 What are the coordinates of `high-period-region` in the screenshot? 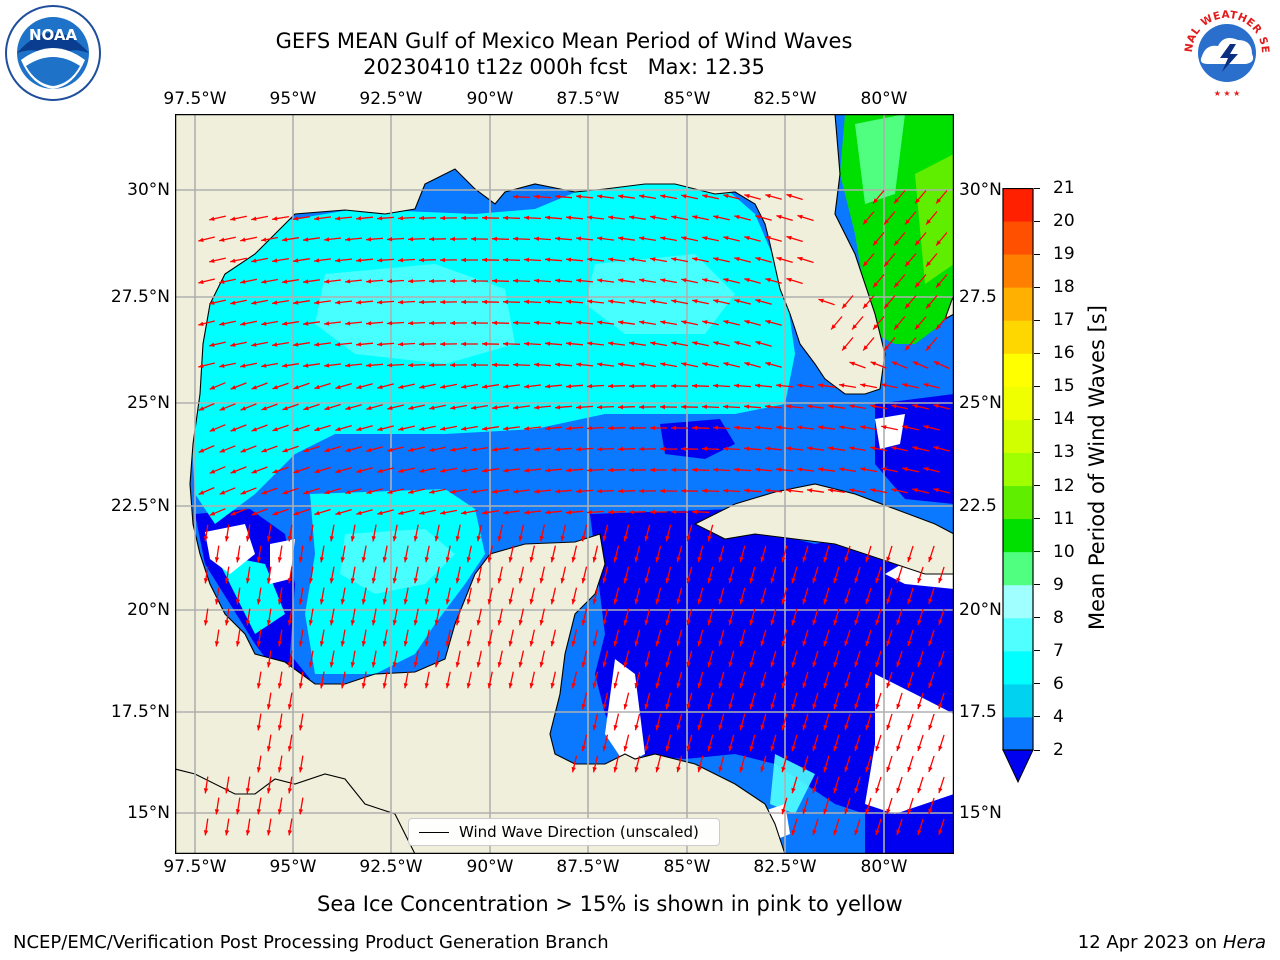 It's located at (897, 229).